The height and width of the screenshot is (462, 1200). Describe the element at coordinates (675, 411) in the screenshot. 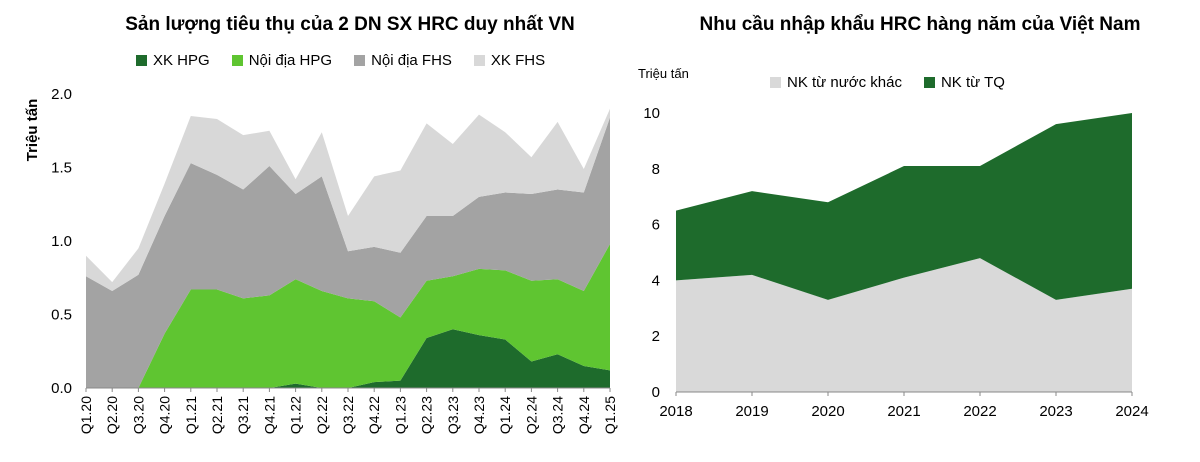

I see `x-tick-label: 2018` at that location.